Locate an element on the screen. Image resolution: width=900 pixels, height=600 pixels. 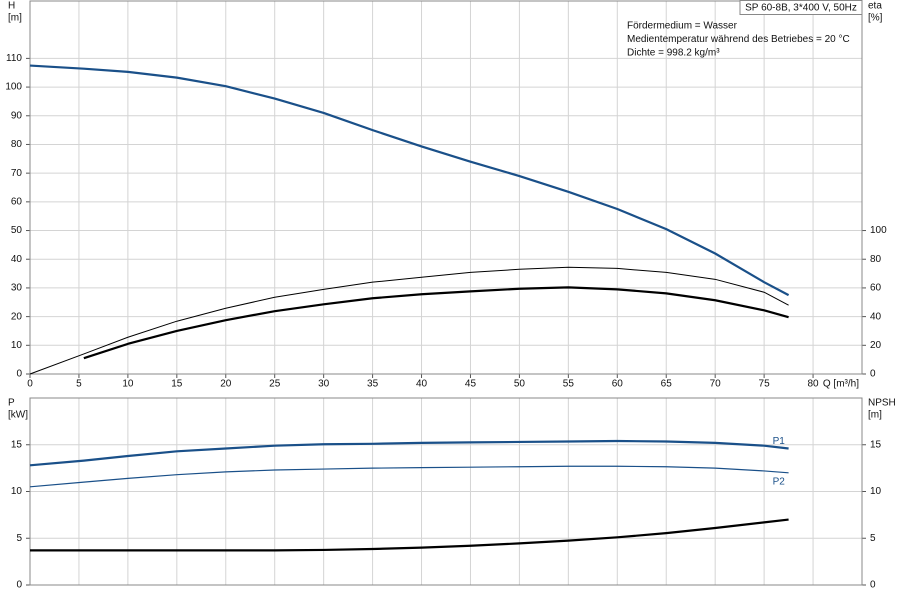
y-tick-label: 70 is located at coordinates (17, 173).